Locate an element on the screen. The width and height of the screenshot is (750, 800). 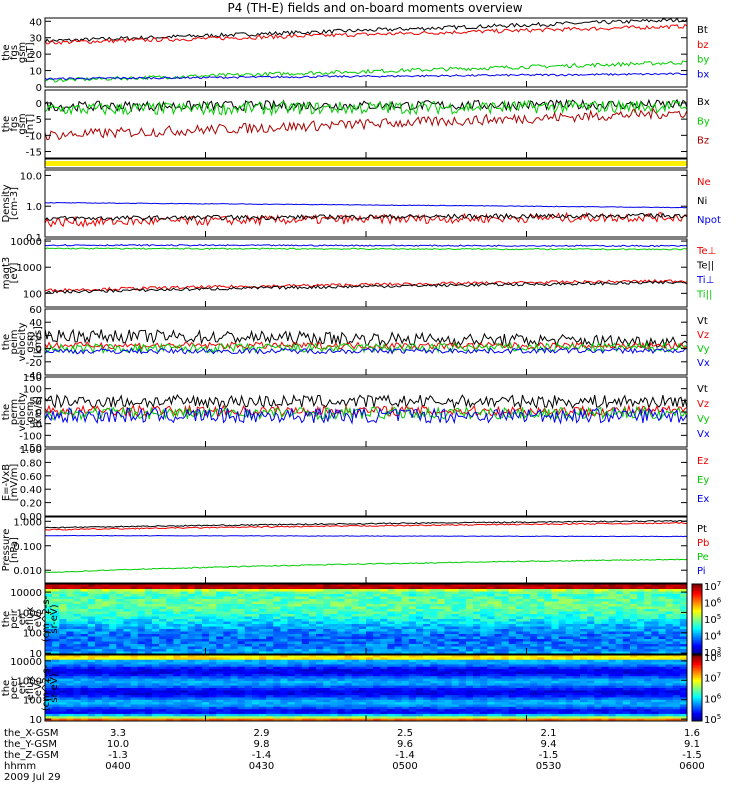
legend-label: Vt is located at coordinates (702, 389).